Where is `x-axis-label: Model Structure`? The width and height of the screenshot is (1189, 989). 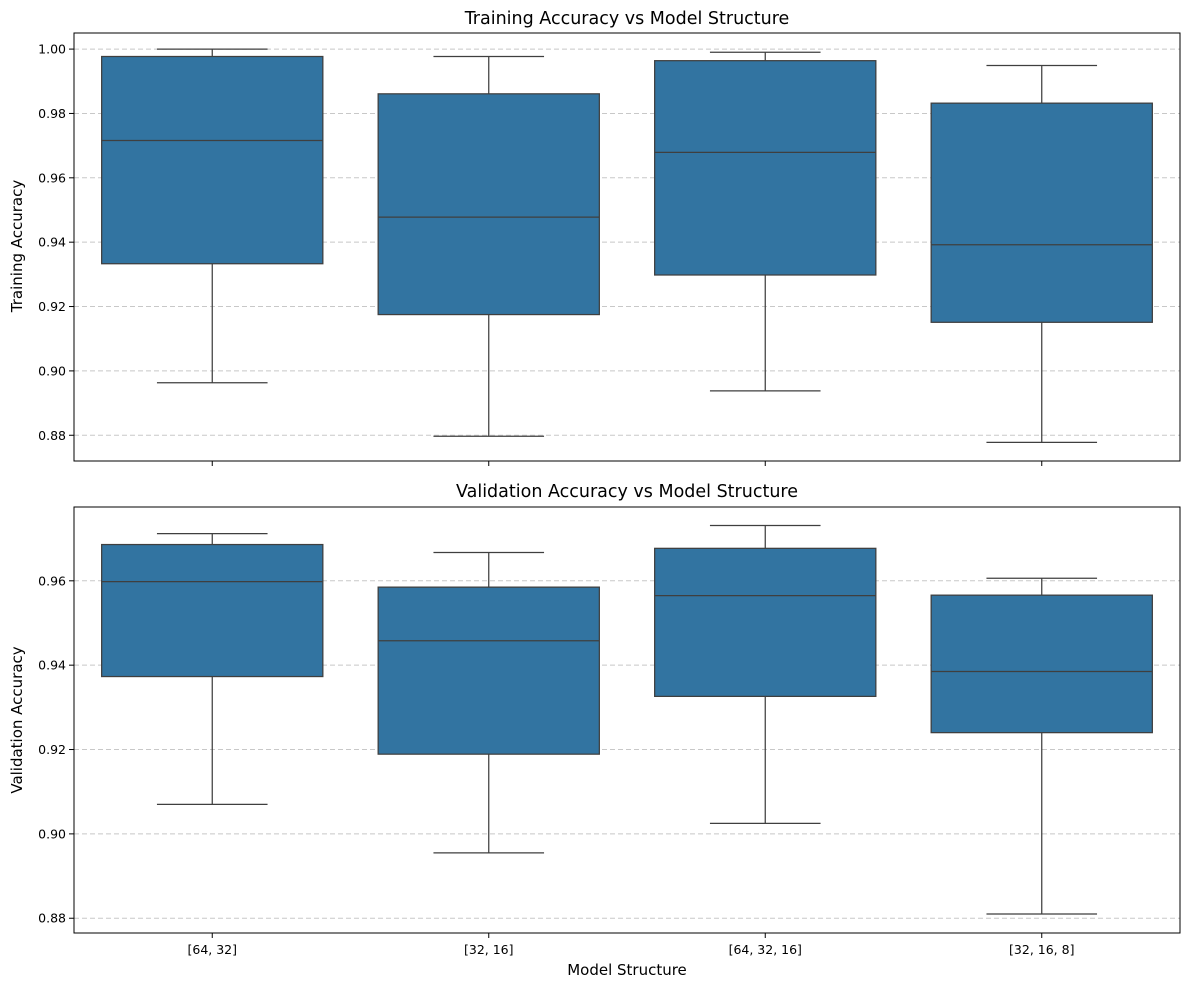
x-axis-label: Model Structure is located at coordinates (627, 970).